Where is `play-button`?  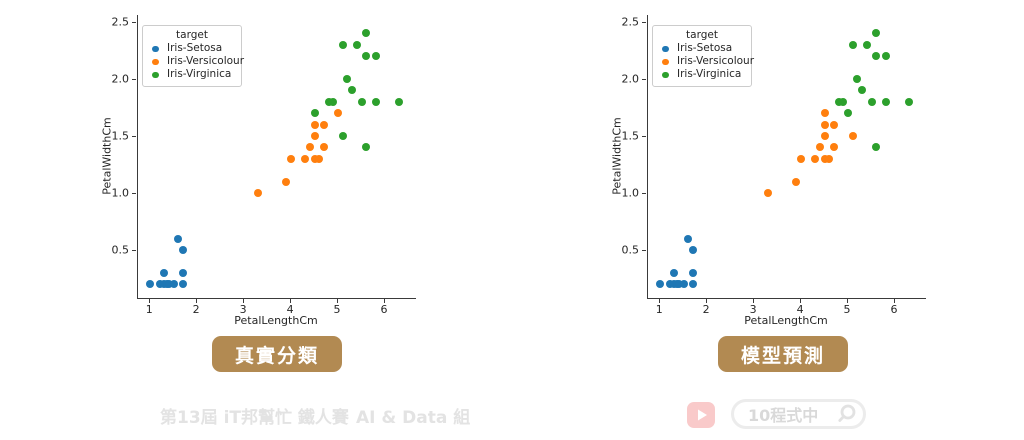
play-button is located at coordinates (701, 415).